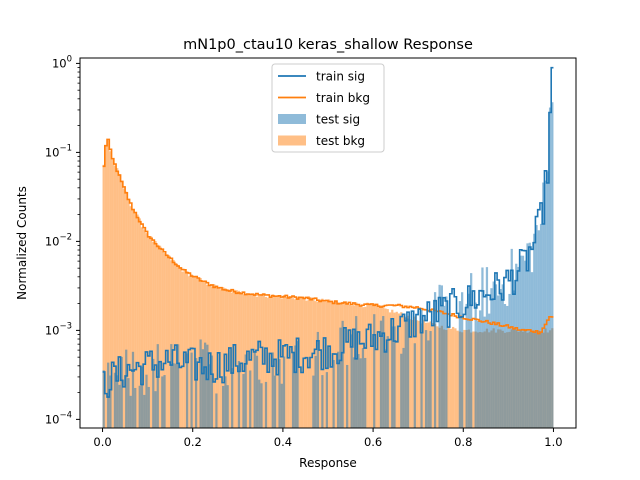 This screenshot has width=640, height=480. What do you see at coordinates (58, 329) in the screenshot?
I see `y-tick-label: 10⁻³` at bounding box center [58, 329].